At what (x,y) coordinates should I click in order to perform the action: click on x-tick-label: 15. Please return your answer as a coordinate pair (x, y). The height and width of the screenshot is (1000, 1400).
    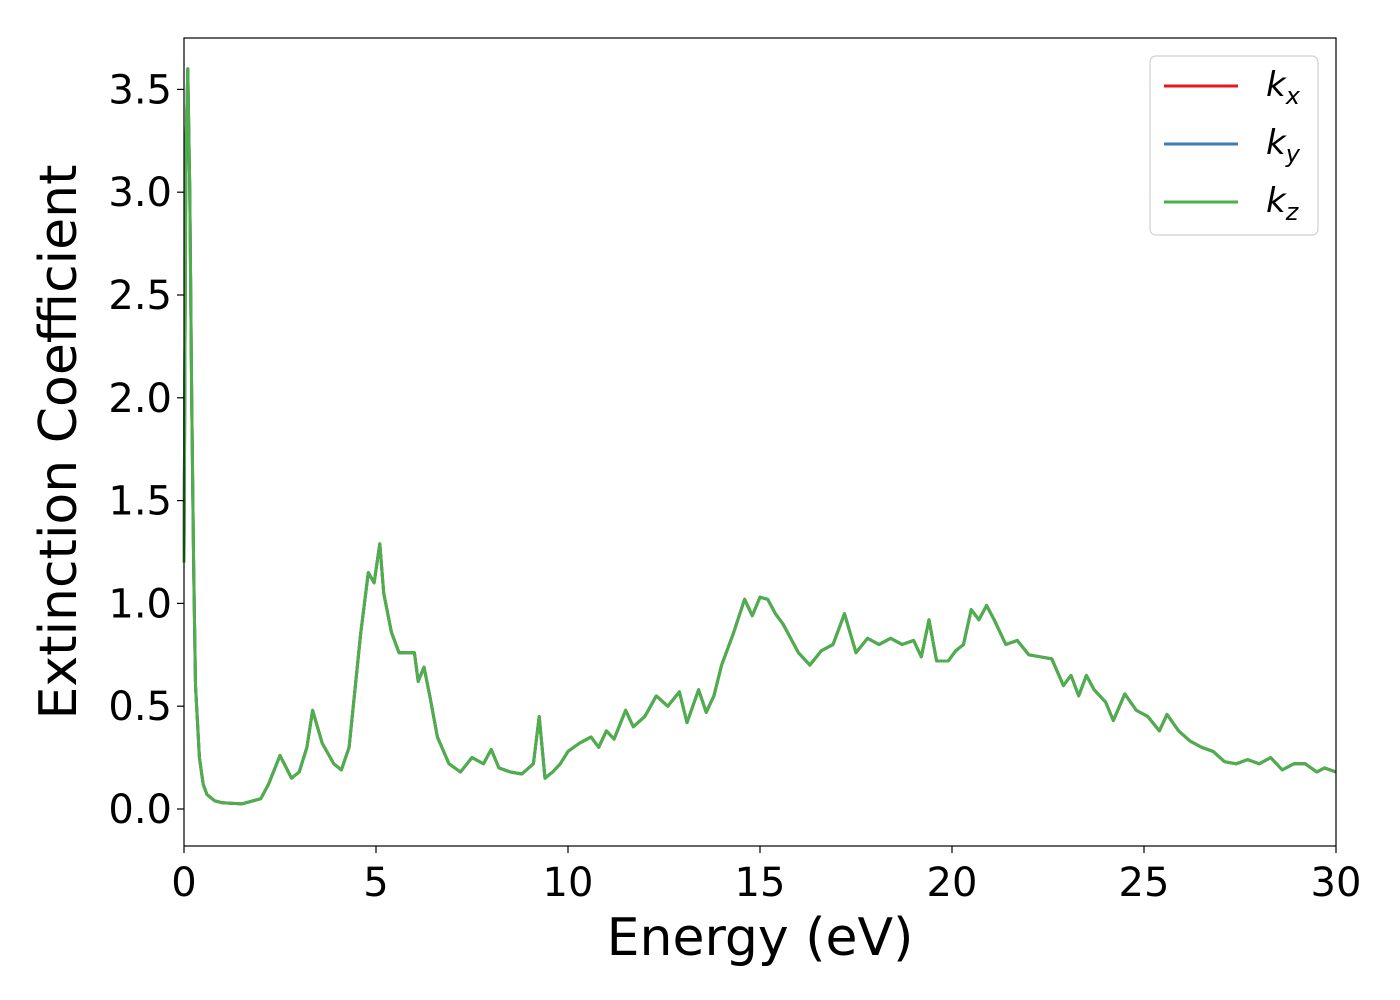
    Looking at the image, I should click on (760, 883).